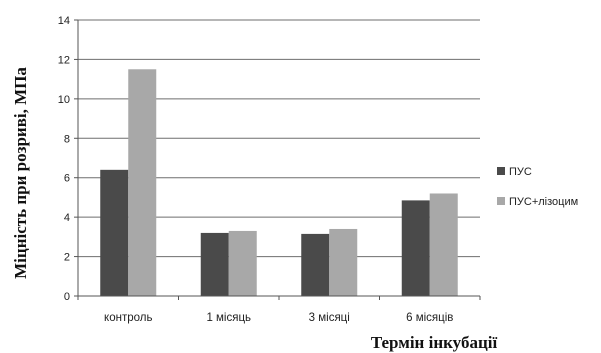  What do you see at coordinates (67, 139) in the screenshot?
I see `y-tick-label: 8` at bounding box center [67, 139].